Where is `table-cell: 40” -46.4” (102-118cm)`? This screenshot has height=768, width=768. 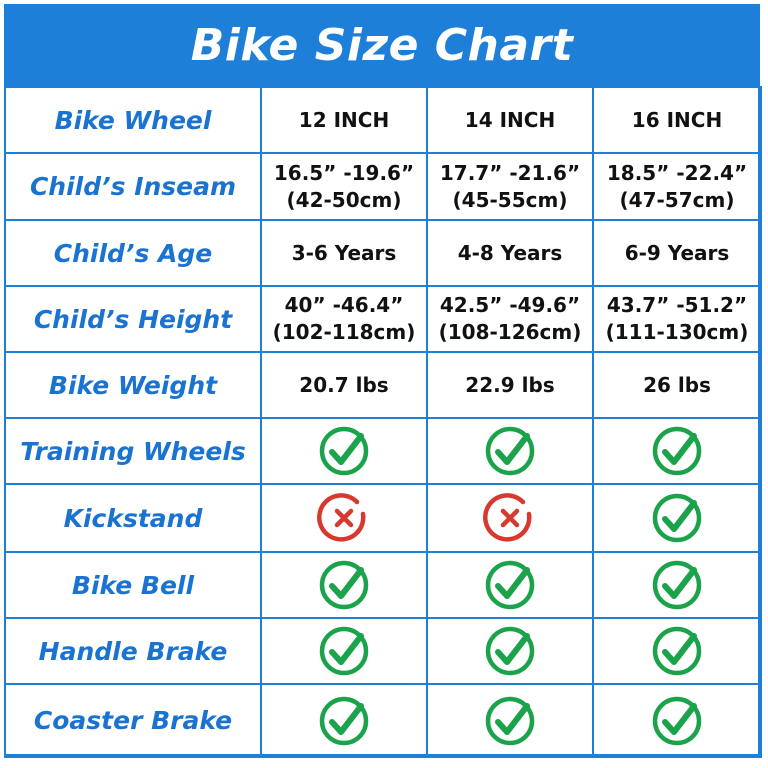 table-cell: 40” -46.4” (102-118cm) is located at coordinates (344, 319).